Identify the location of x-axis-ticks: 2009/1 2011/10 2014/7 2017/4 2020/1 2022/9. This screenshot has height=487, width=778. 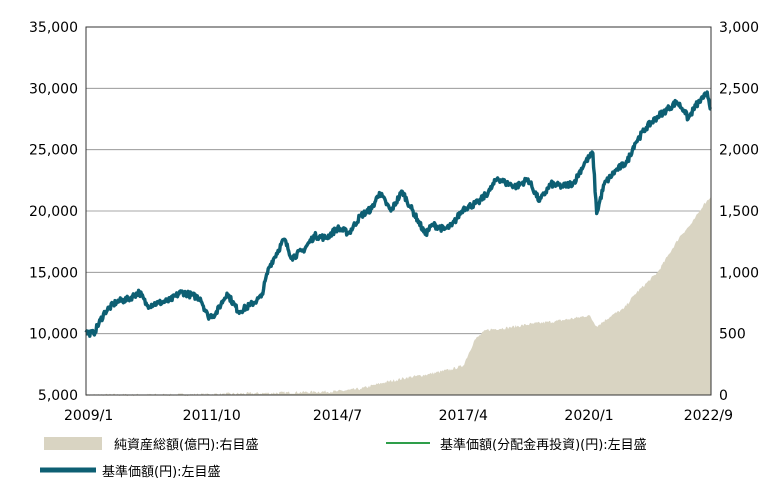
(398, 416).